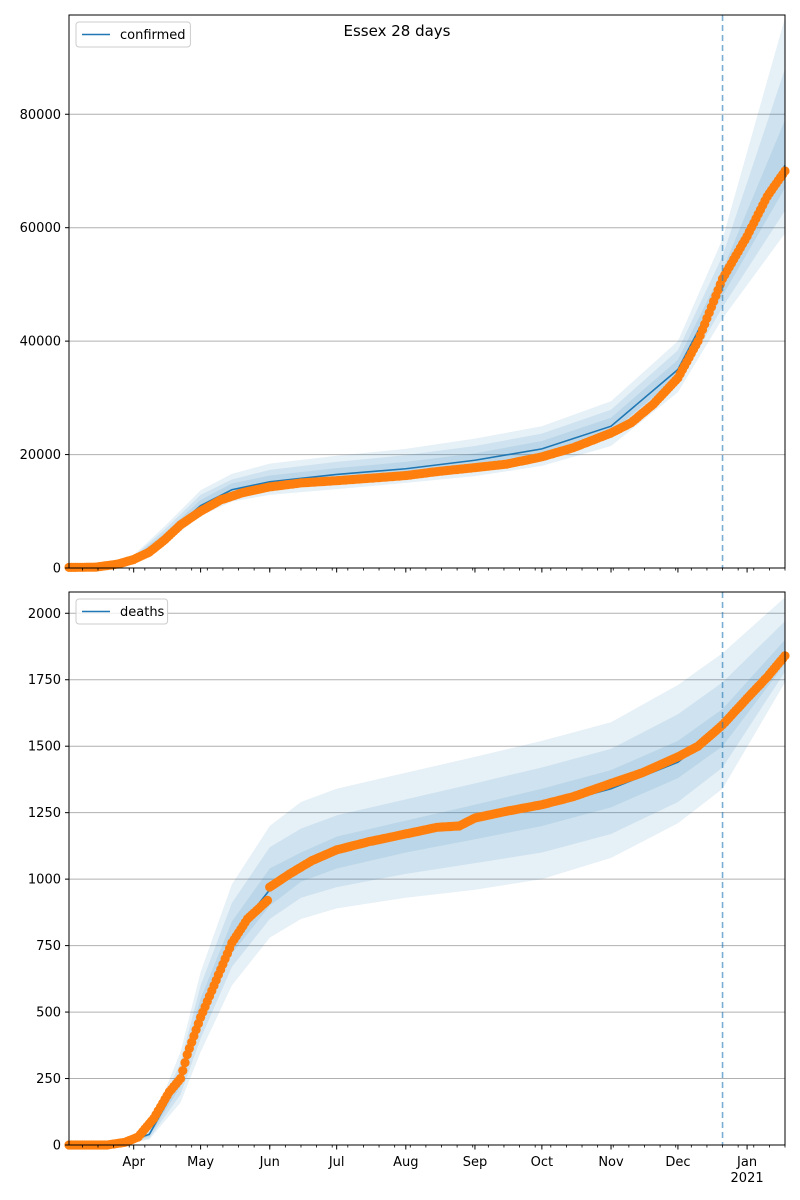 The width and height of the screenshot is (800, 1200). I want to click on y-tick-label: 1500, so click(44, 747).